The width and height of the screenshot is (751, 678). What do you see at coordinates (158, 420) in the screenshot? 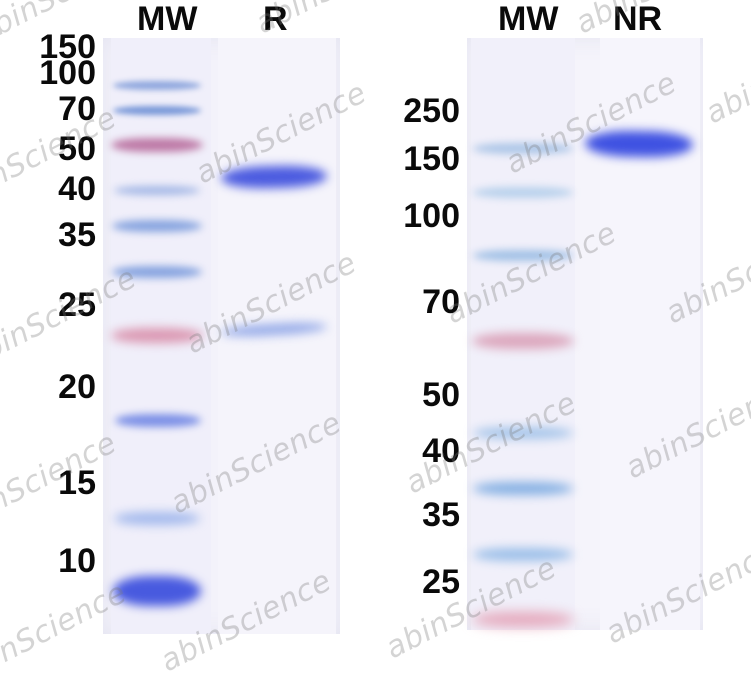
I see `ladder-band-20kda` at bounding box center [158, 420].